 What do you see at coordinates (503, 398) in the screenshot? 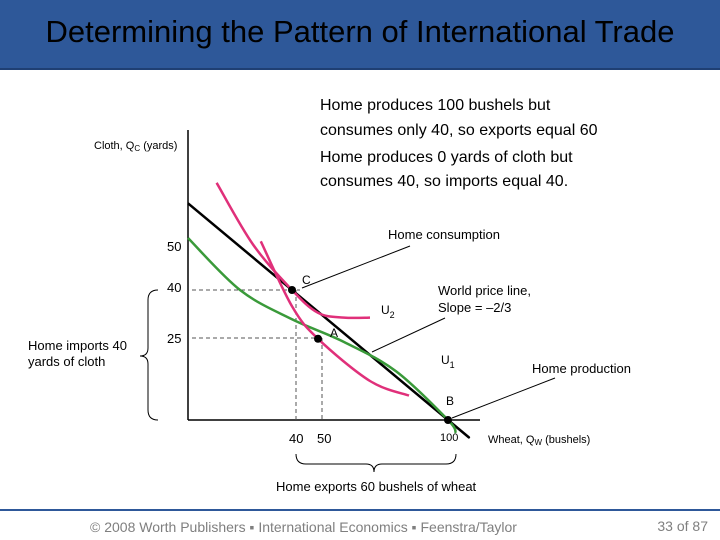
I see `home-production-pointer` at bounding box center [503, 398].